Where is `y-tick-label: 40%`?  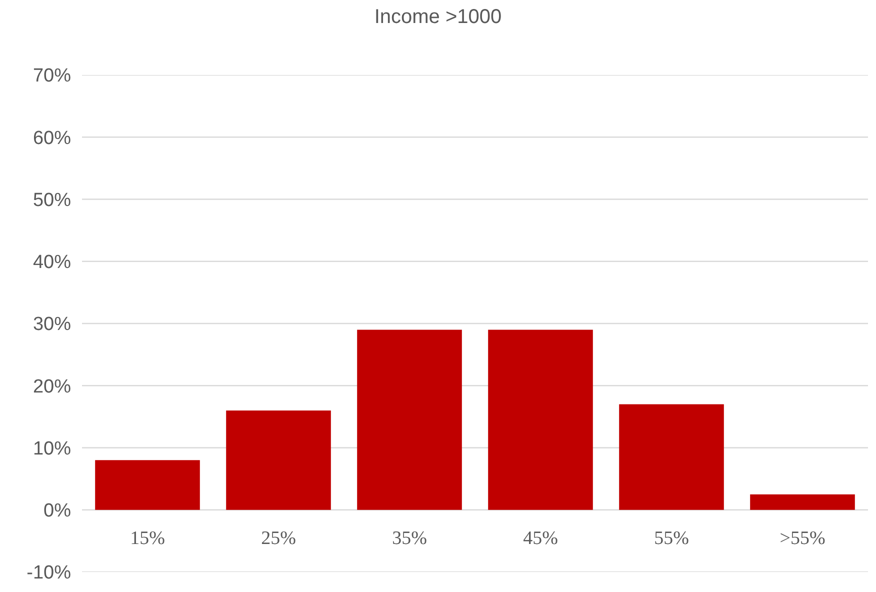
y-tick-label: 40% is located at coordinates (52, 263).